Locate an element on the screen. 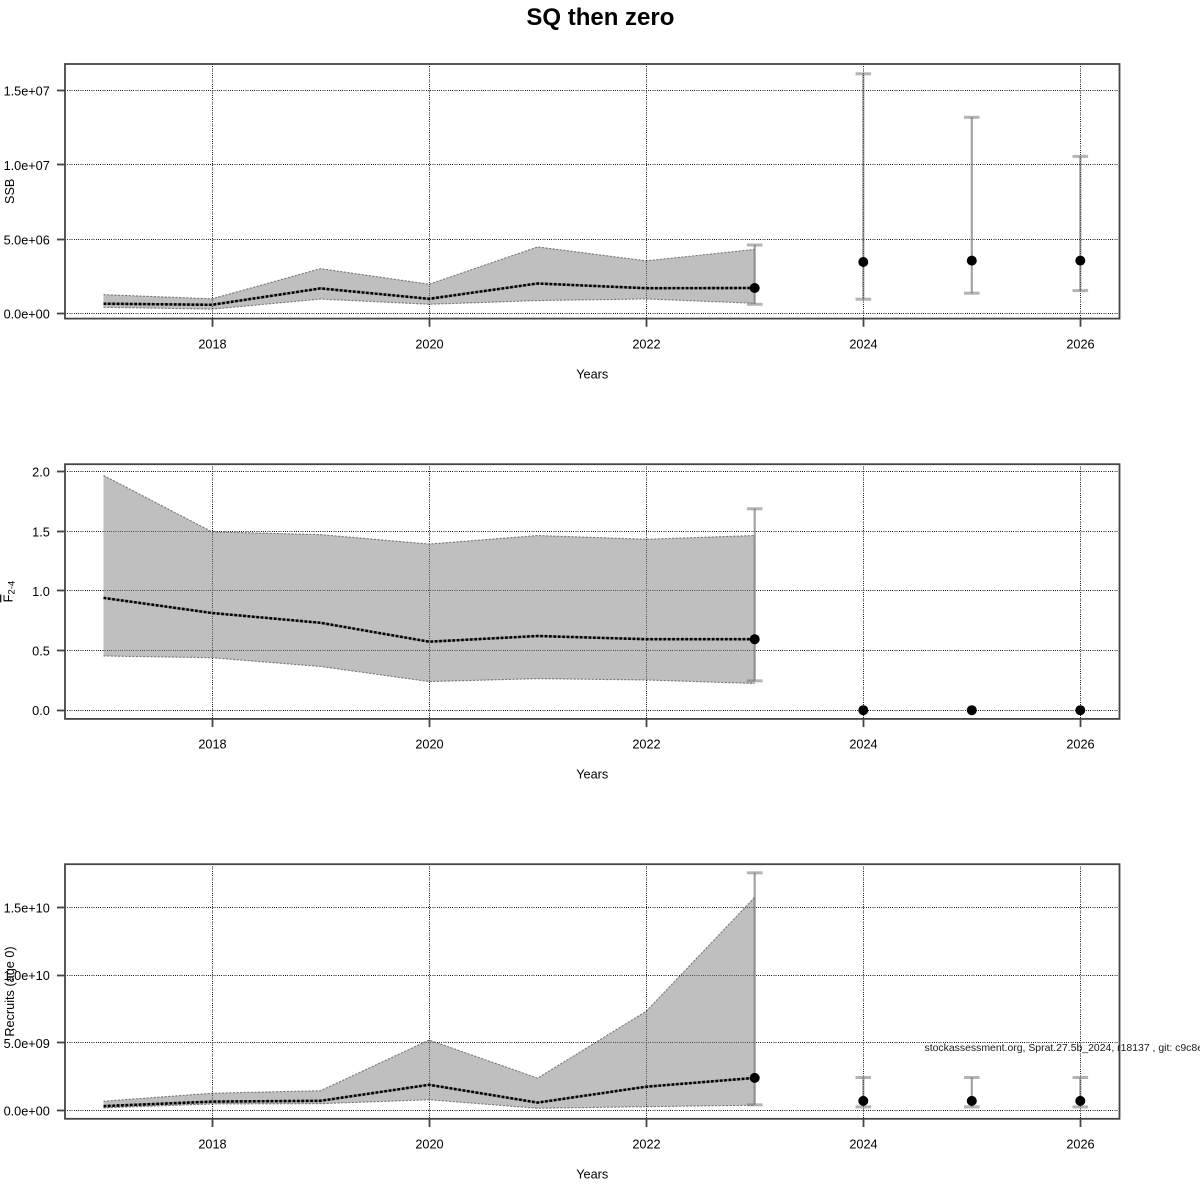 Image resolution: width=1200 pixels, height=1200 pixels. svg-text: 1.0e+10 is located at coordinates (27, 976).